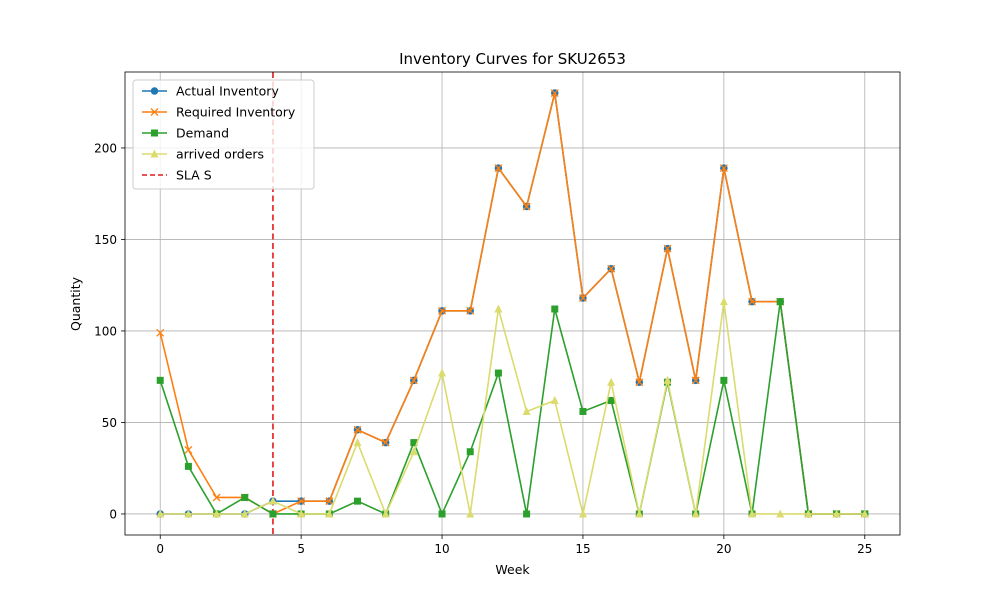  What do you see at coordinates (864, 549) in the screenshot?
I see `x-tick-label: 25` at bounding box center [864, 549].